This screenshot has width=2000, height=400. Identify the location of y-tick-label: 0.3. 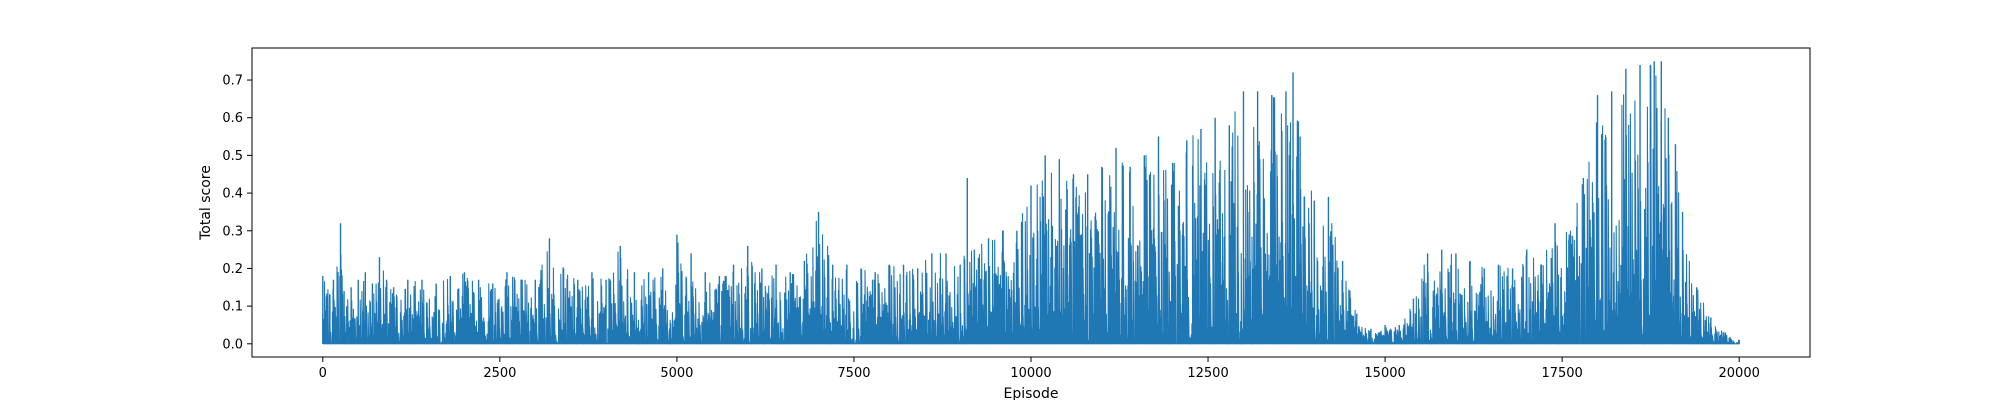
(232, 231).